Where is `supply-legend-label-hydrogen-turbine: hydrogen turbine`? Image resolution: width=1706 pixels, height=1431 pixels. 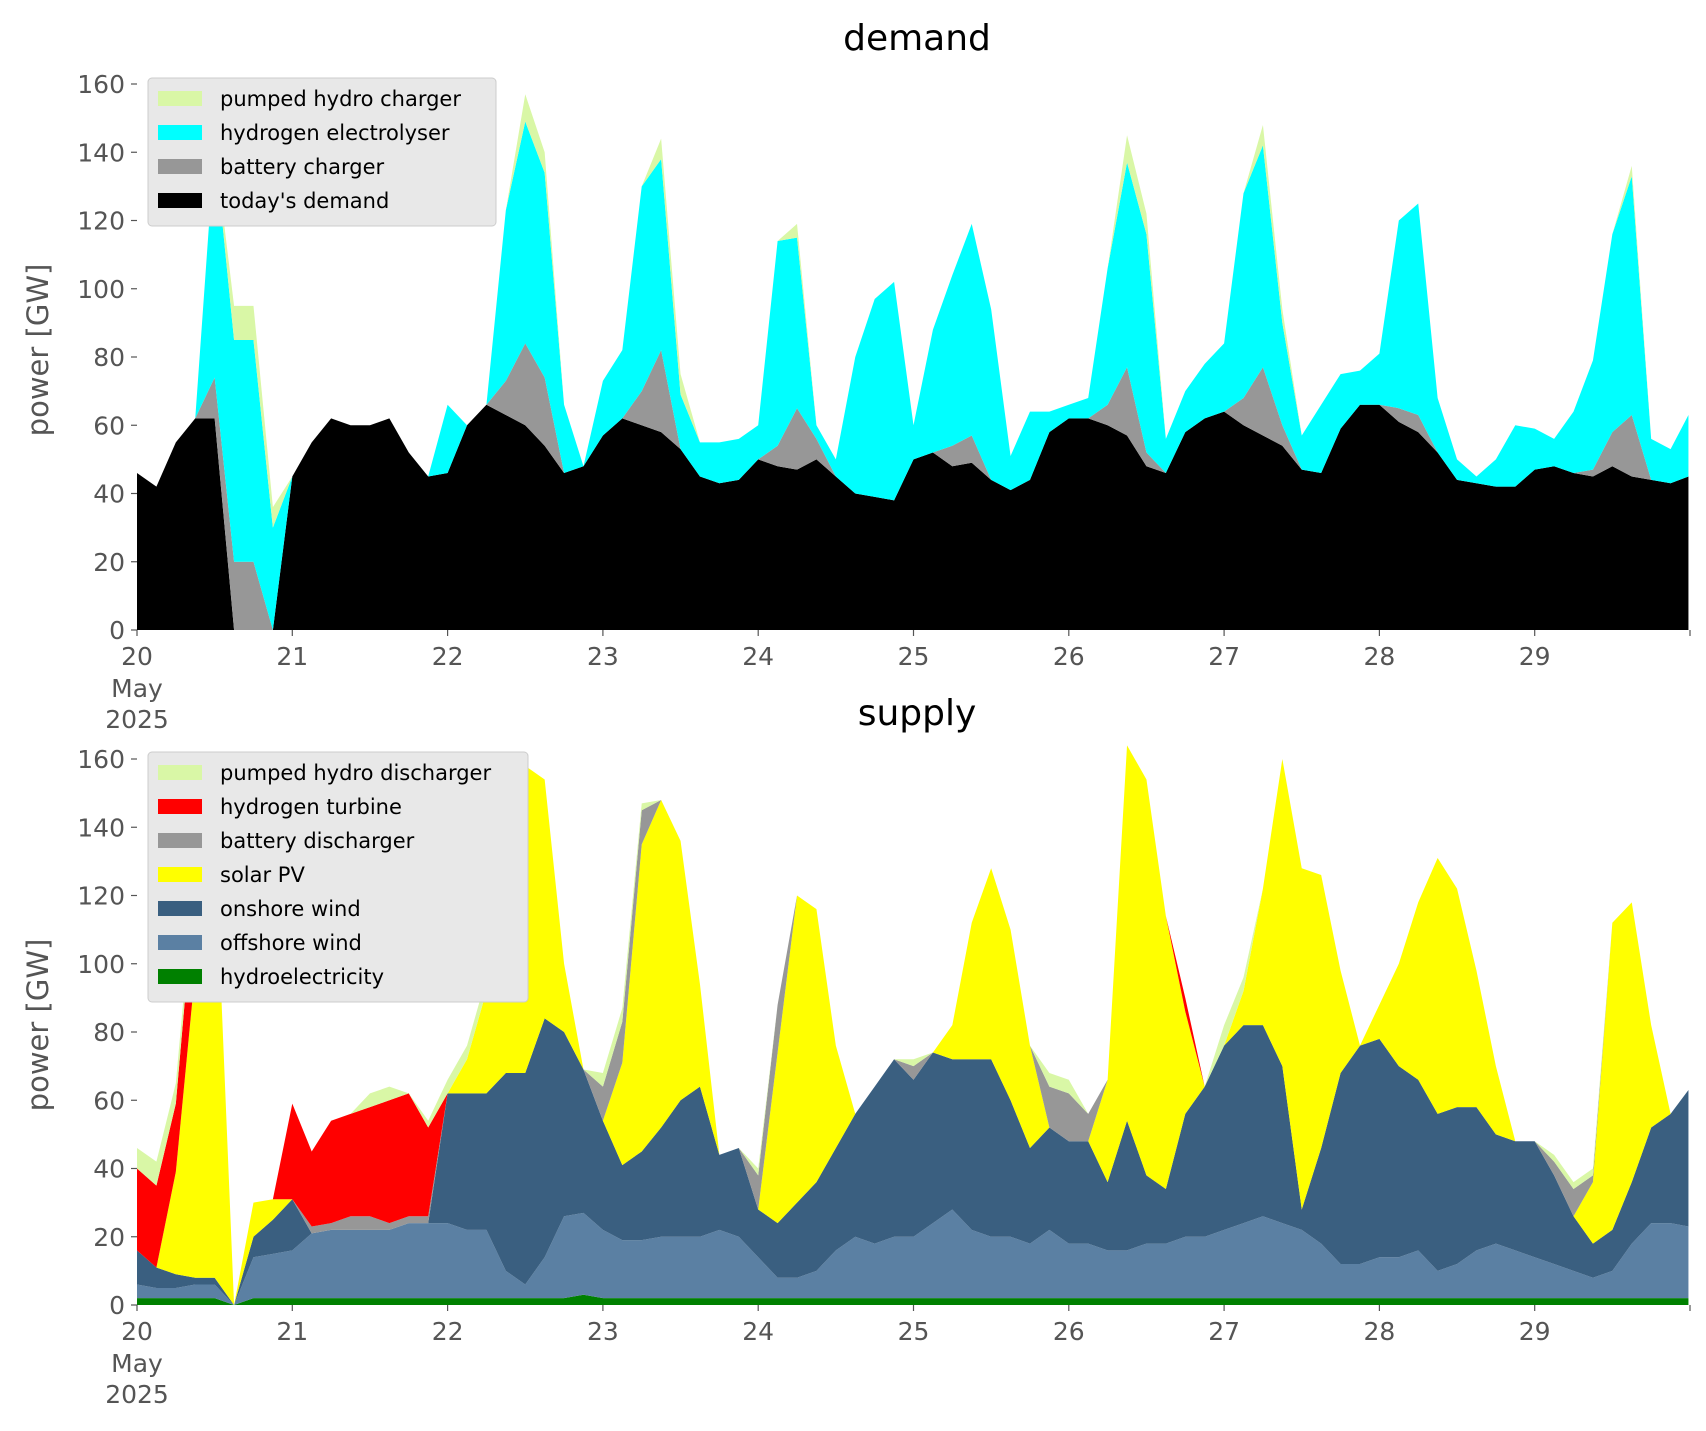
supply-legend-label-hydrogen-turbine: hydrogen turbine is located at coordinates (311, 807).